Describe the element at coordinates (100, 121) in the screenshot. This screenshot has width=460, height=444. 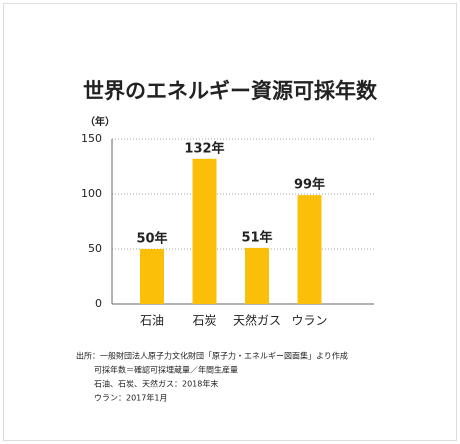
I see `y-axis-label: （年）` at that location.